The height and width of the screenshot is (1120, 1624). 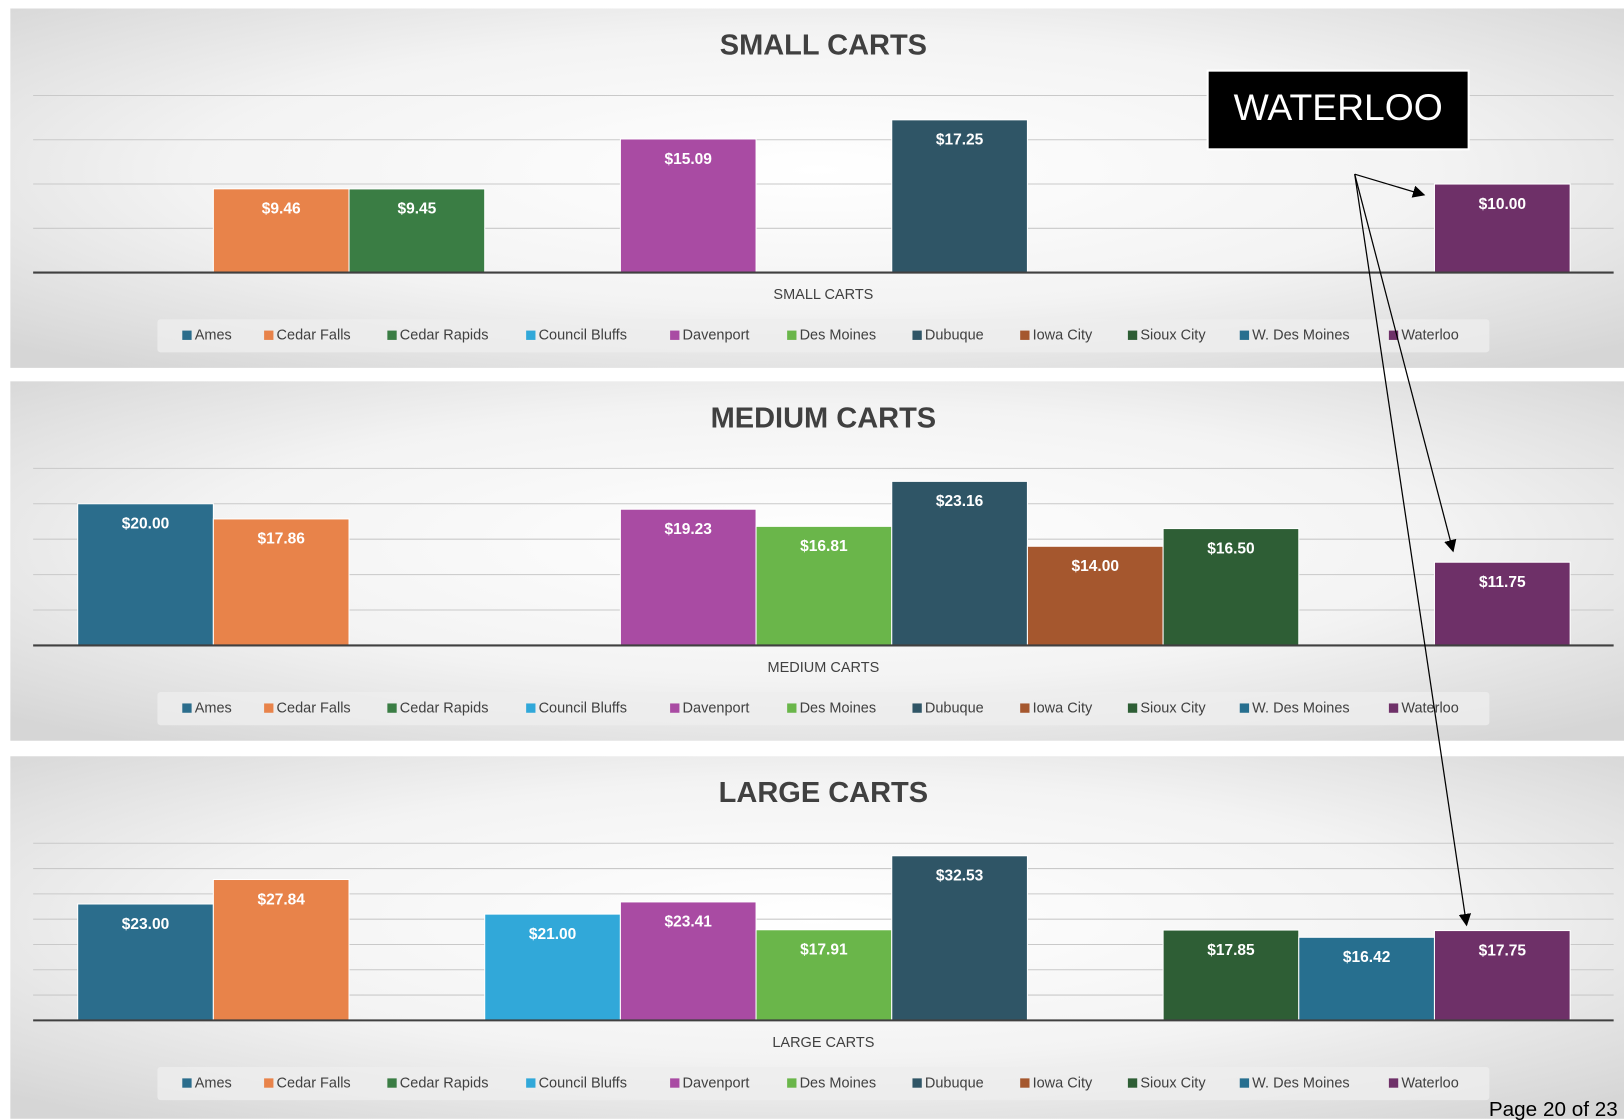 I want to click on value-label: $17.85, so click(x=1231, y=950).